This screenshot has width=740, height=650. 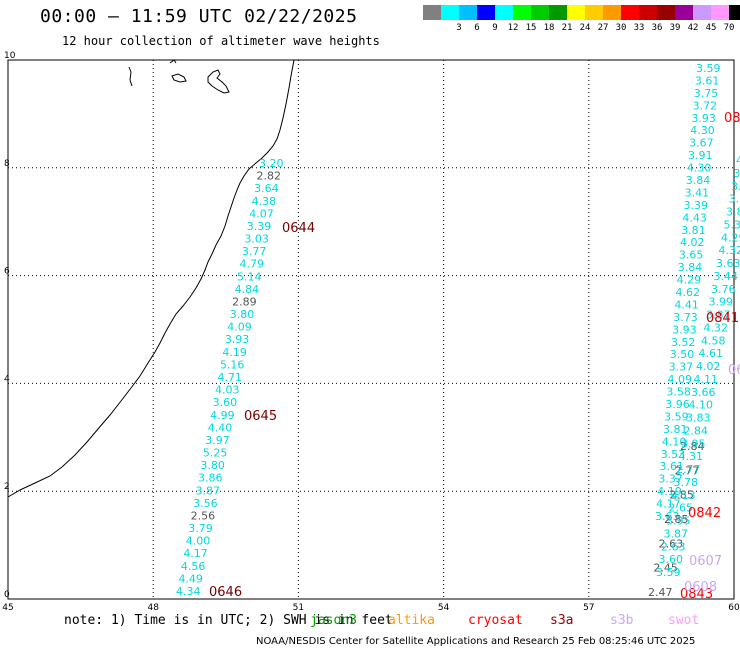 What do you see at coordinates (411, 620) in the screenshot?
I see `satellite-altika: altika` at bounding box center [411, 620].